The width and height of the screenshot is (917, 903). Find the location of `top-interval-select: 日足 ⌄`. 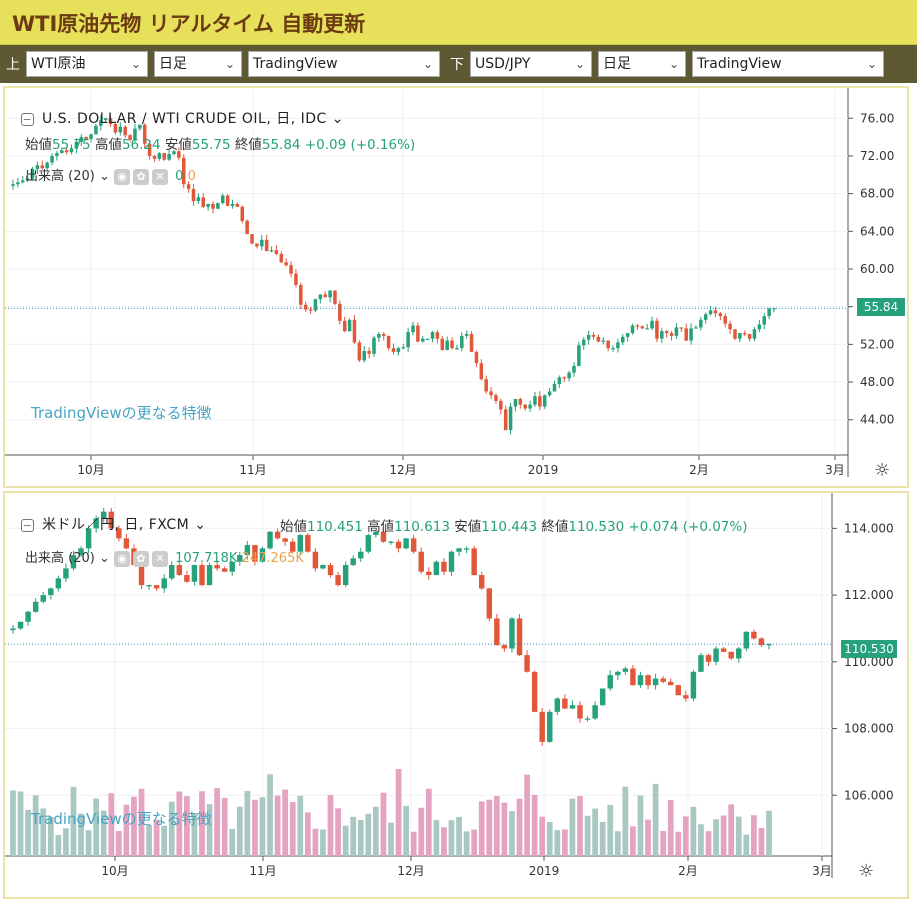

top-interval-select: 日足 ⌄ is located at coordinates (198, 64).